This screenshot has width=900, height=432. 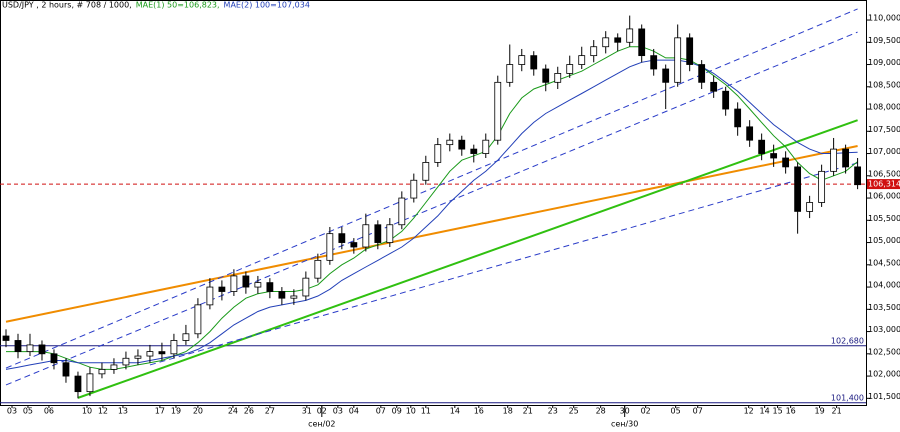 What do you see at coordinates (884, 307) in the screenshot?
I see `y-tick-label: 103,500` at bounding box center [884, 307].